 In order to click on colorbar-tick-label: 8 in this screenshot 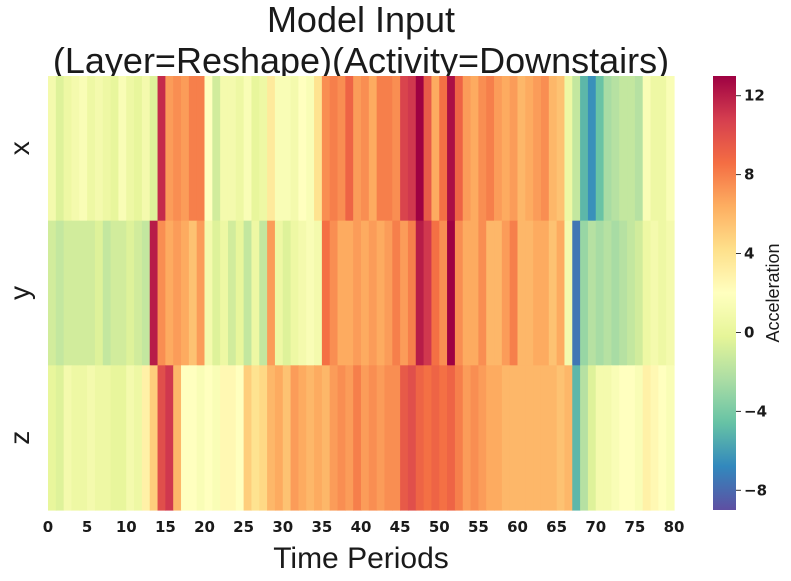, I will do `click(749, 175)`.